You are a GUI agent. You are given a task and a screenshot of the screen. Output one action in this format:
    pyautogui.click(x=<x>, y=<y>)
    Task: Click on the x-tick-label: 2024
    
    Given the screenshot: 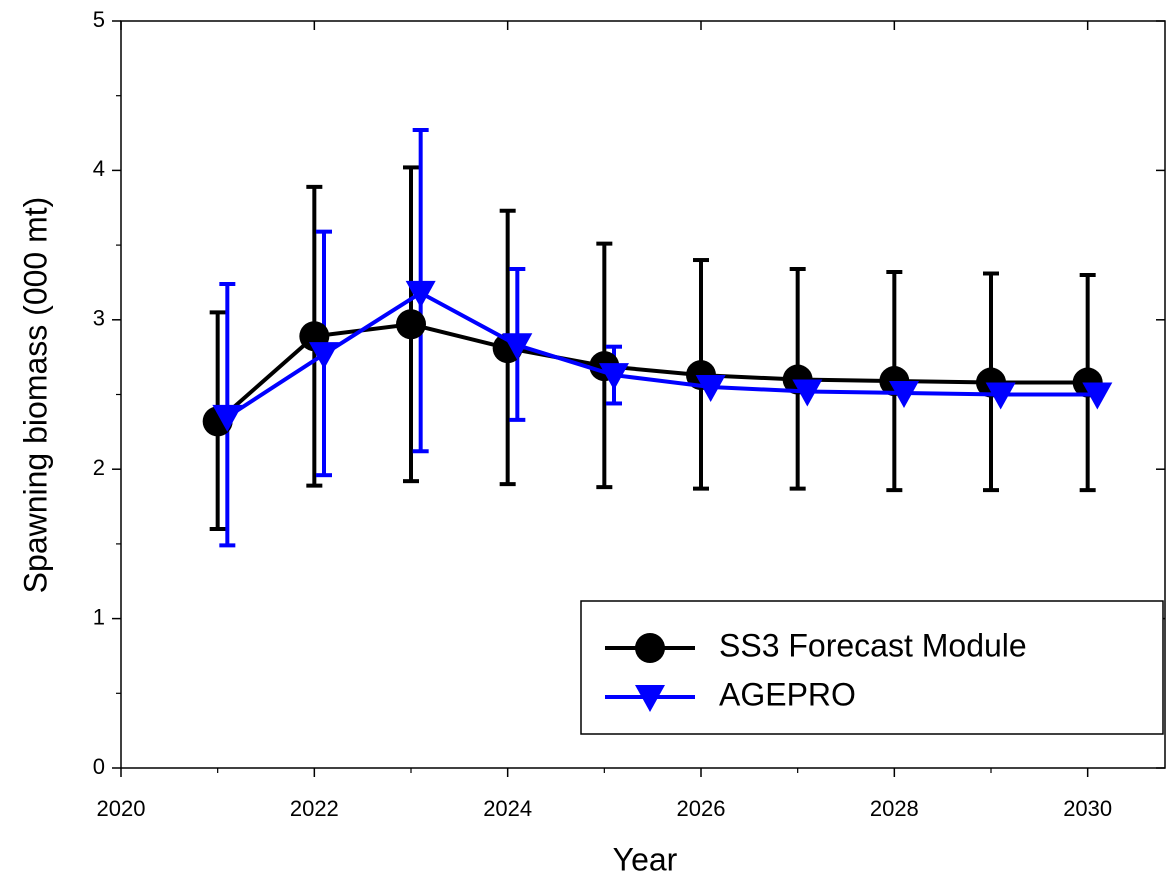 What is the action you would take?
    pyautogui.click(x=507, y=808)
    